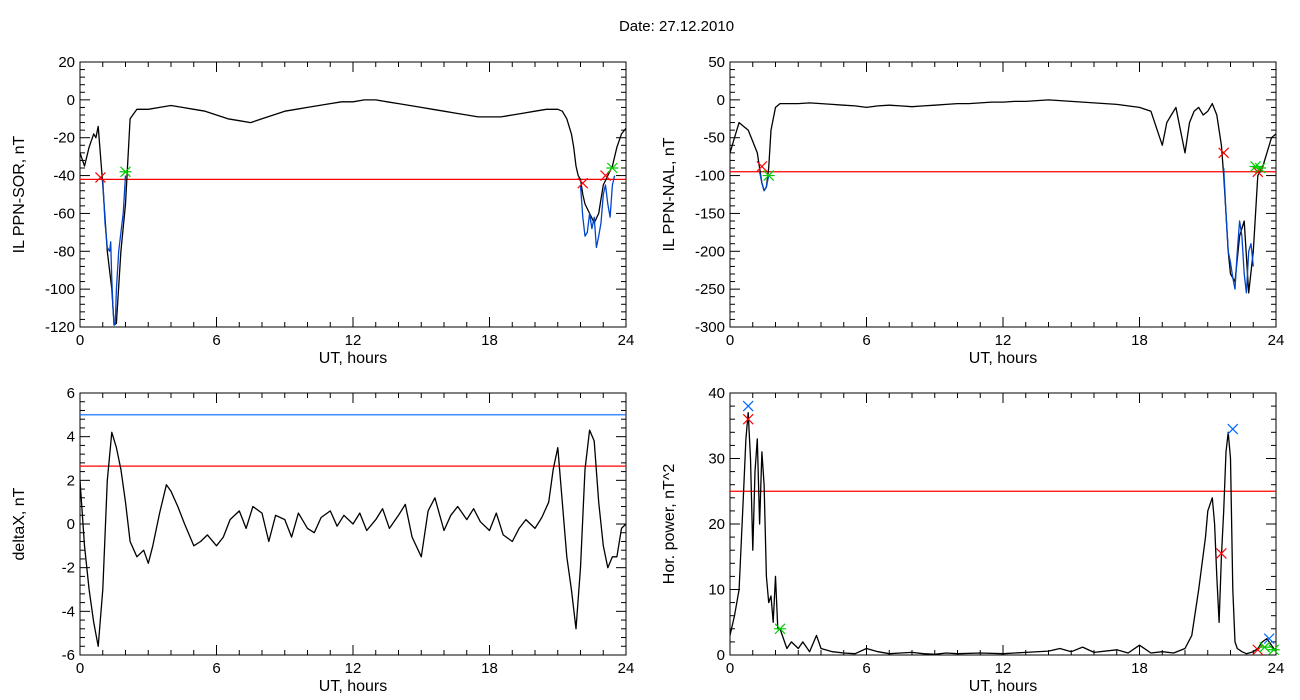  What do you see at coordinates (721, 100) in the screenshot?
I see `y-tick-label-nal-6: 0` at bounding box center [721, 100].